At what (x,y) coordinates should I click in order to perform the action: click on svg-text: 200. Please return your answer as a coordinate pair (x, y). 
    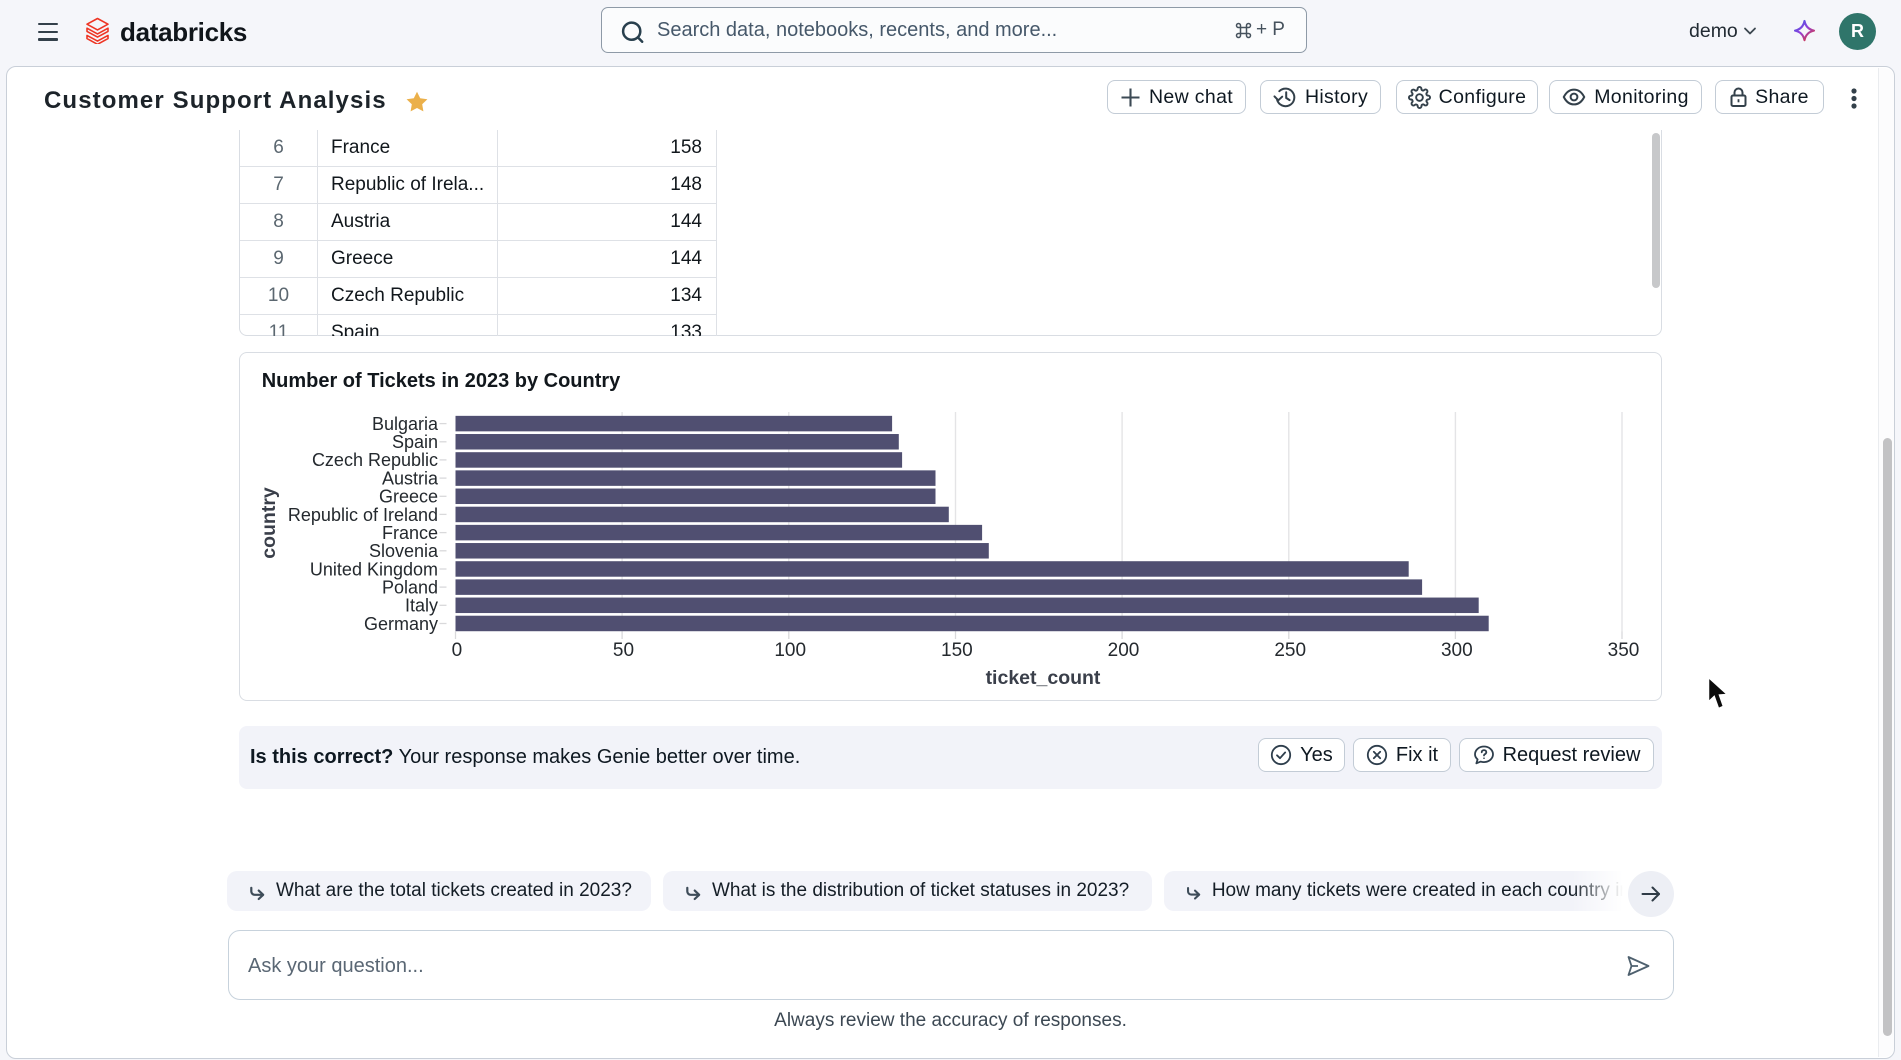
    Looking at the image, I should click on (1124, 650).